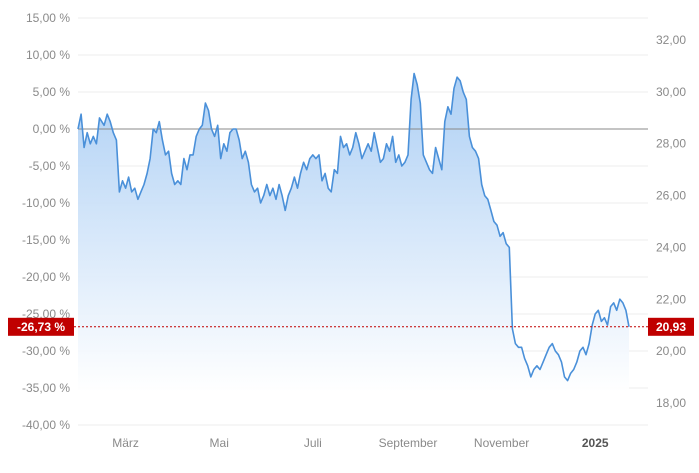  What do you see at coordinates (48, 55) in the screenshot?
I see `left-tick-label: 10,00 %` at bounding box center [48, 55].